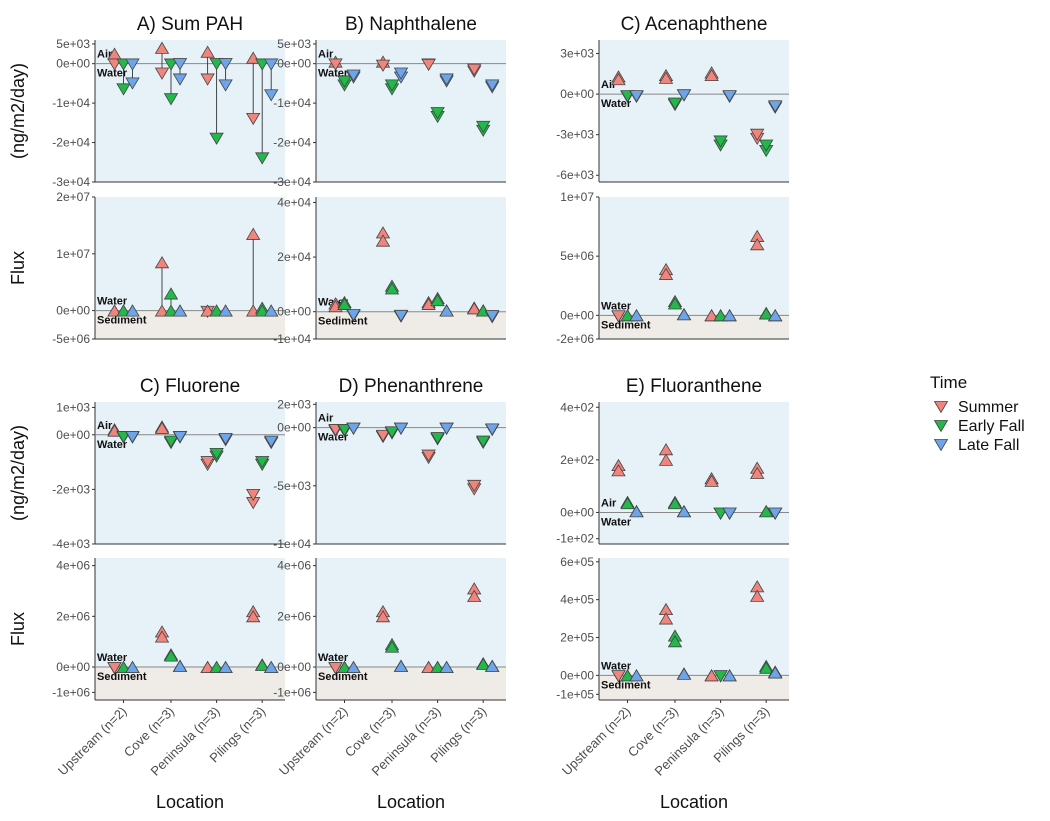 The height and width of the screenshot is (821, 1050). I want to click on panel-5-lower-subplot: 4e+06 2e+06 0e+00 -1e+06 Water Sediment, so click(389, 629).